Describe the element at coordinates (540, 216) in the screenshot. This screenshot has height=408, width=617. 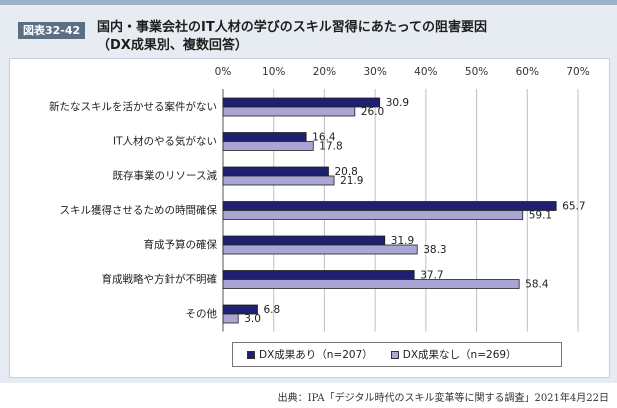
I see `data-label: 59.1` at that location.